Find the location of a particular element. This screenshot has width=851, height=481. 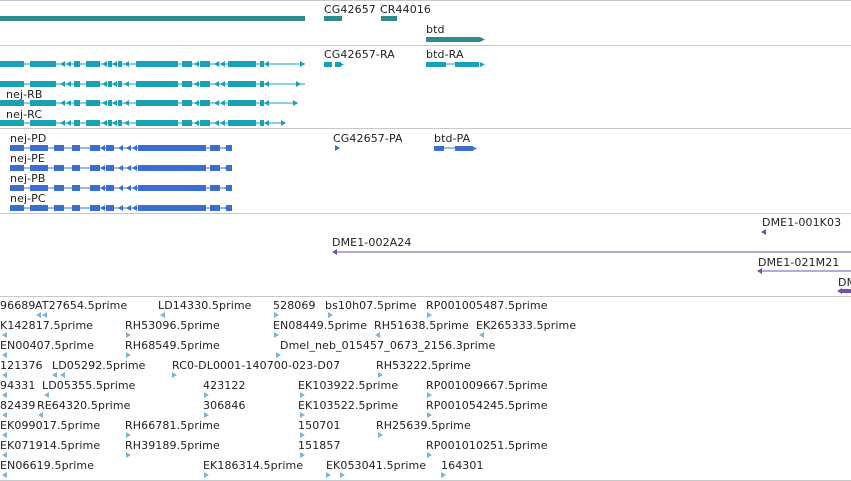

transcript-label-cg42657-ra: CG42657-RA is located at coordinates (359, 54).